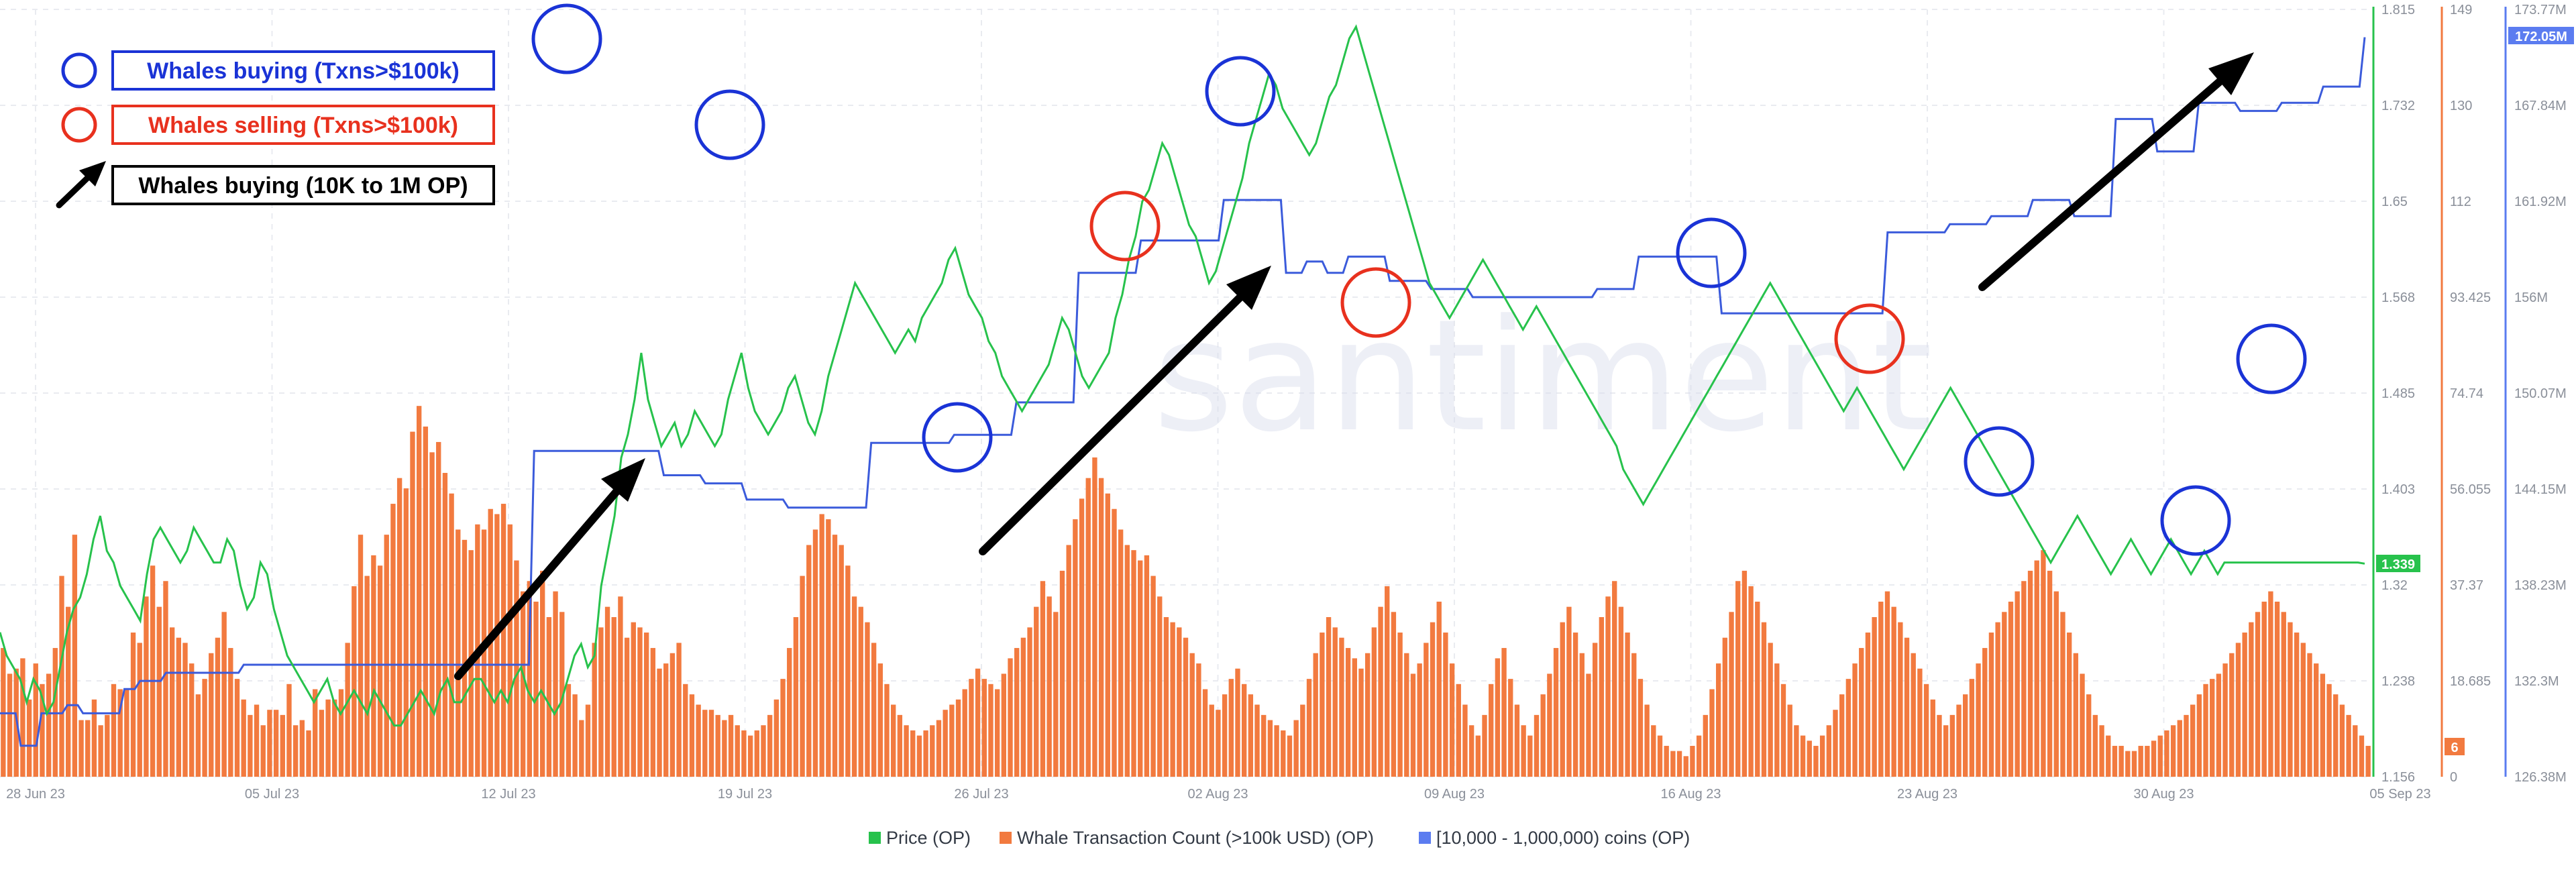  Describe the element at coordinates (2470, 298) in the screenshot. I see `y-count-tick-label: 93.425` at that location.